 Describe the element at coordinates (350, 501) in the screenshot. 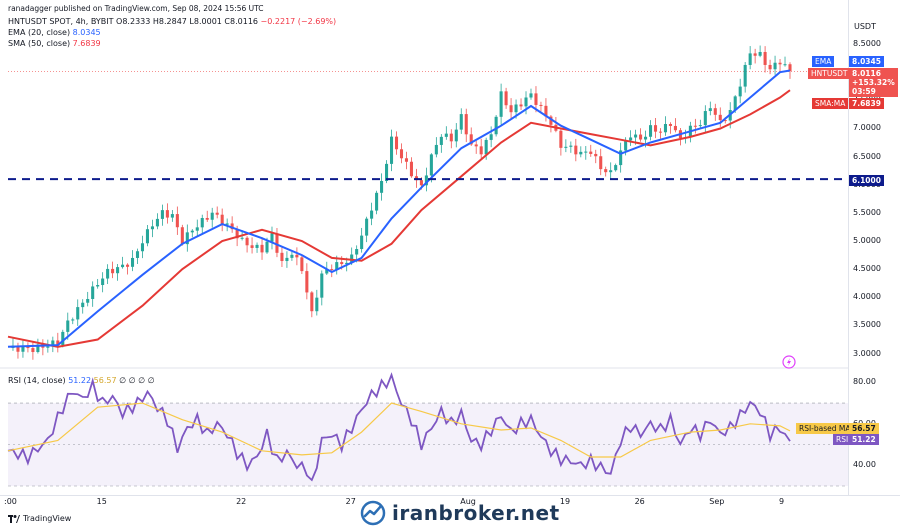

I see `time-tick-label: 27` at that location.